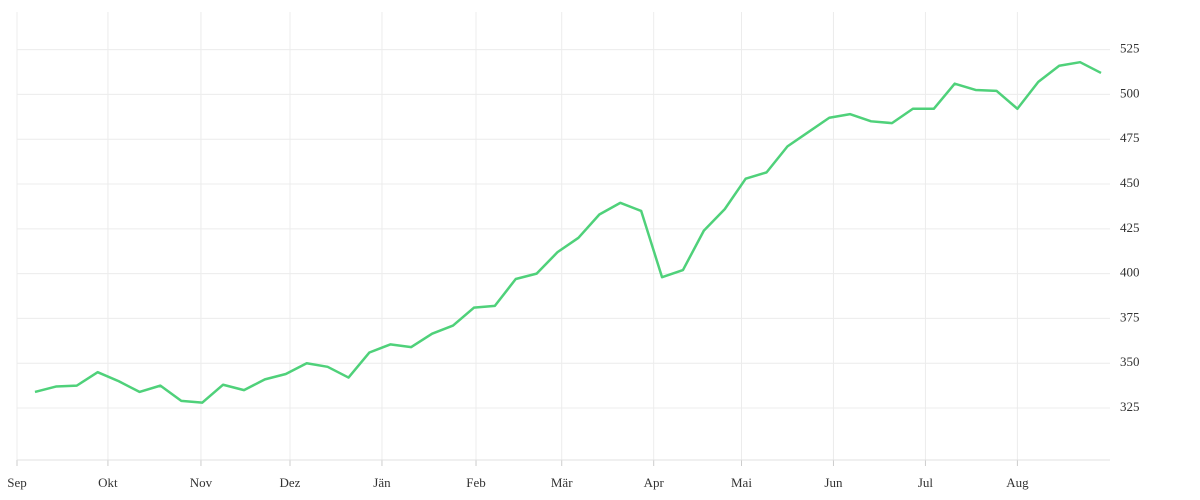  What do you see at coordinates (17, 482) in the screenshot?
I see `x-tick-label: Sep` at bounding box center [17, 482].